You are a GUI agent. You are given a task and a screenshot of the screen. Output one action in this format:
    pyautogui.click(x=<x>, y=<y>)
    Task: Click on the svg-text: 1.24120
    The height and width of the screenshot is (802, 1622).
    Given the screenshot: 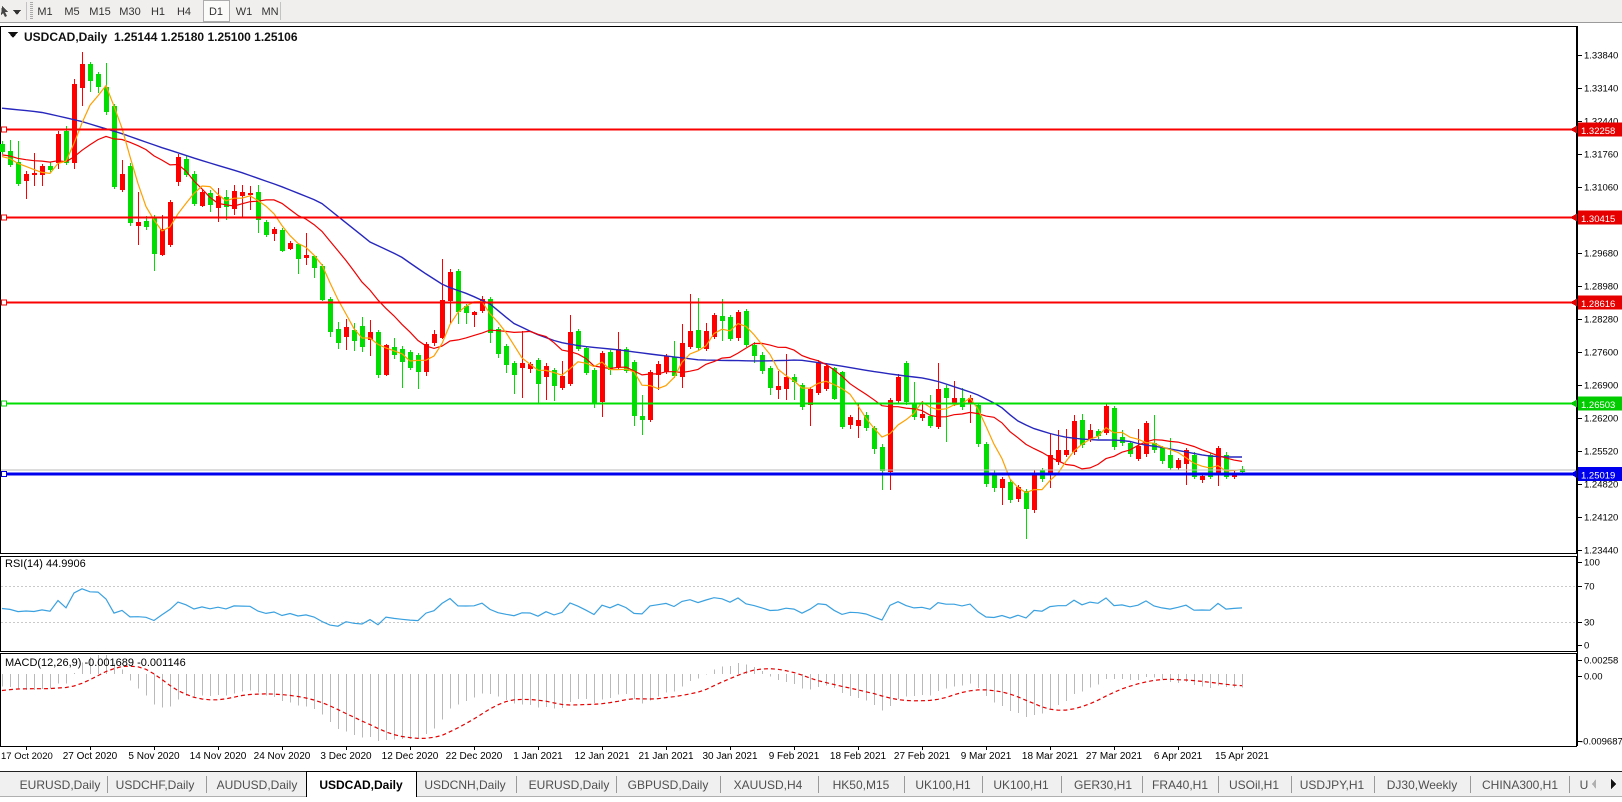 What is the action you would take?
    pyautogui.click(x=1601, y=518)
    